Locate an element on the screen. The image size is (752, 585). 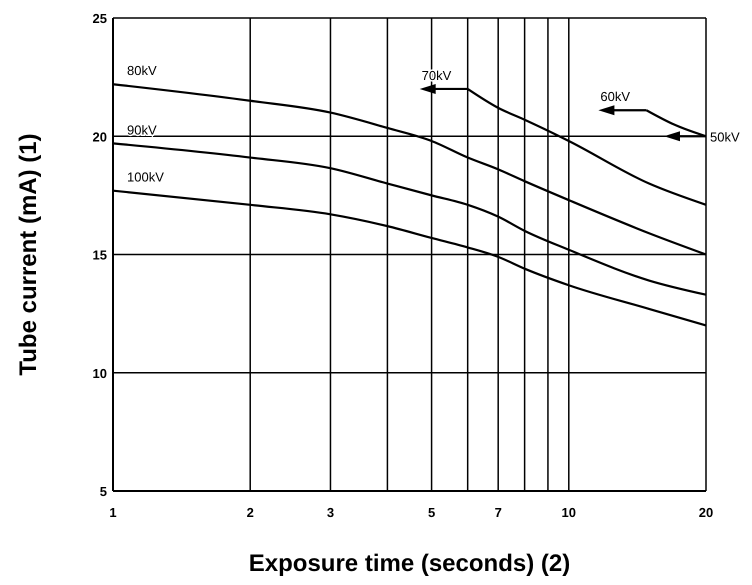
series-label: 90kV is located at coordinates (142, 130).